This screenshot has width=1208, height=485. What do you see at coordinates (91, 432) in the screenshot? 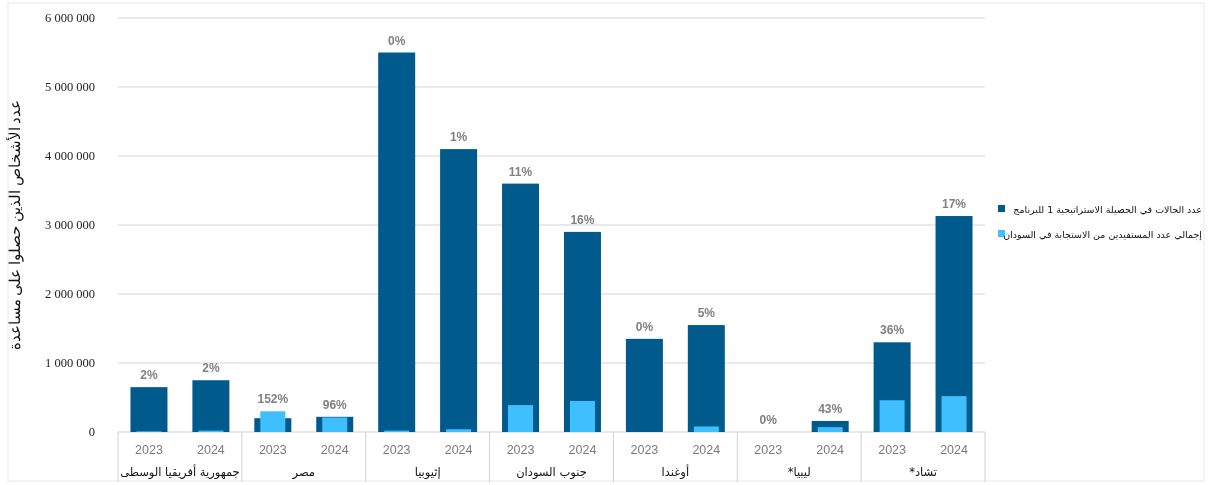
I see `y-tick-label: 0` at bounding box center [91, 432].